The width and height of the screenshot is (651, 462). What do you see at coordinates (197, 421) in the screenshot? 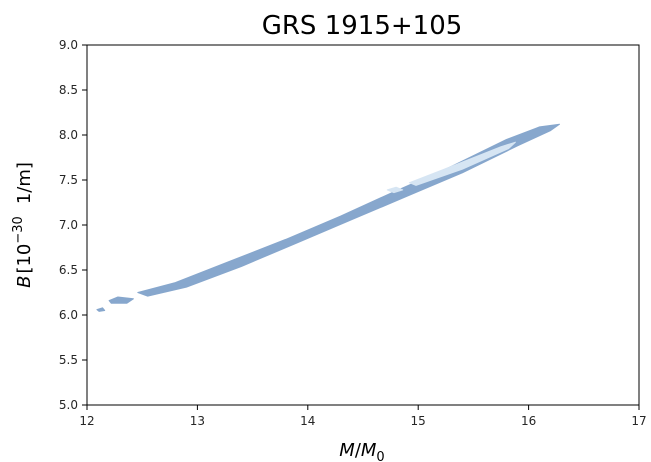
I see `x-tick-label: 13` at bounding box center [197, 421].